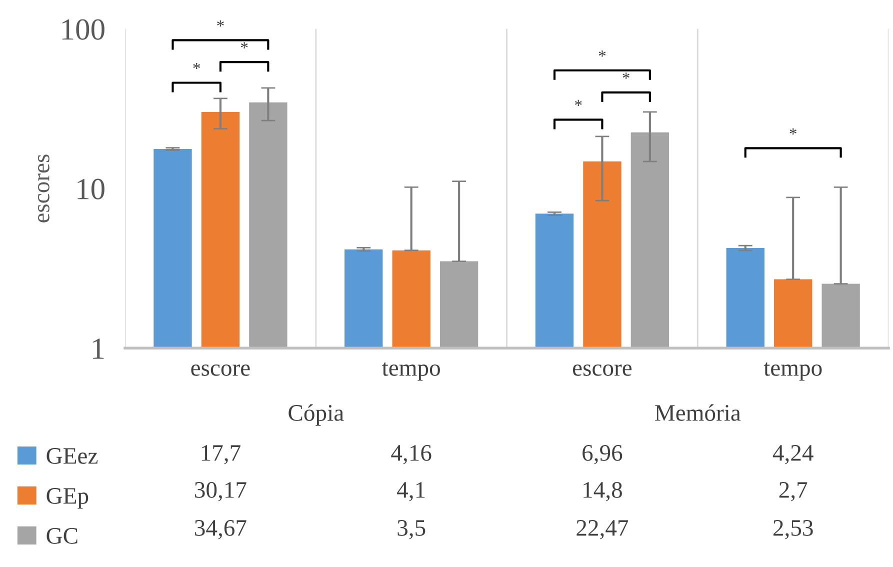  Describe the element at coordinates (698, 412) in the screenshot. I see `text: Memória` at that location.